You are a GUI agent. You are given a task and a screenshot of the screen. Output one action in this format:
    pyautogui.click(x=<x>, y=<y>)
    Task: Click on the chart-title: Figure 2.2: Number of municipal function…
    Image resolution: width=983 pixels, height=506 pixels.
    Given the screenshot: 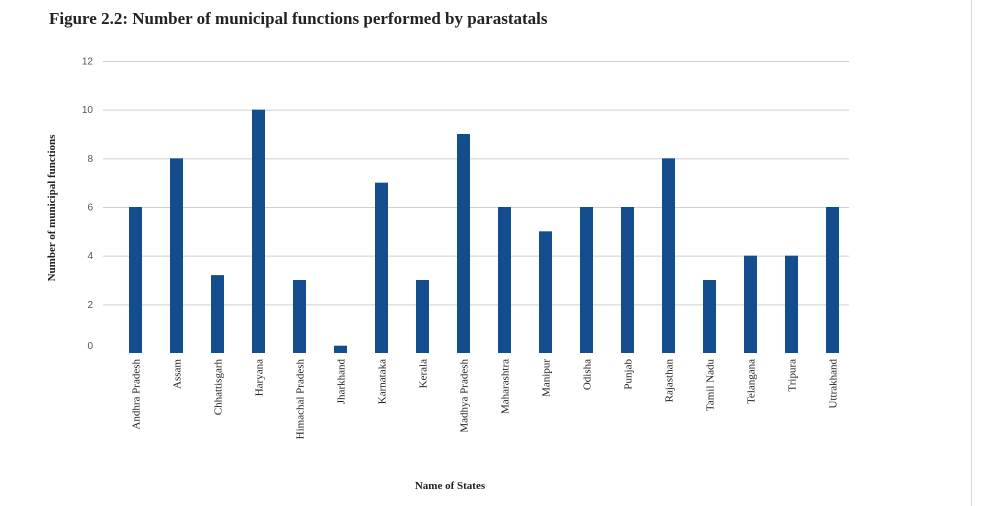 What is the action you would take?
    pyautogui.click(x=298, y=18)
    